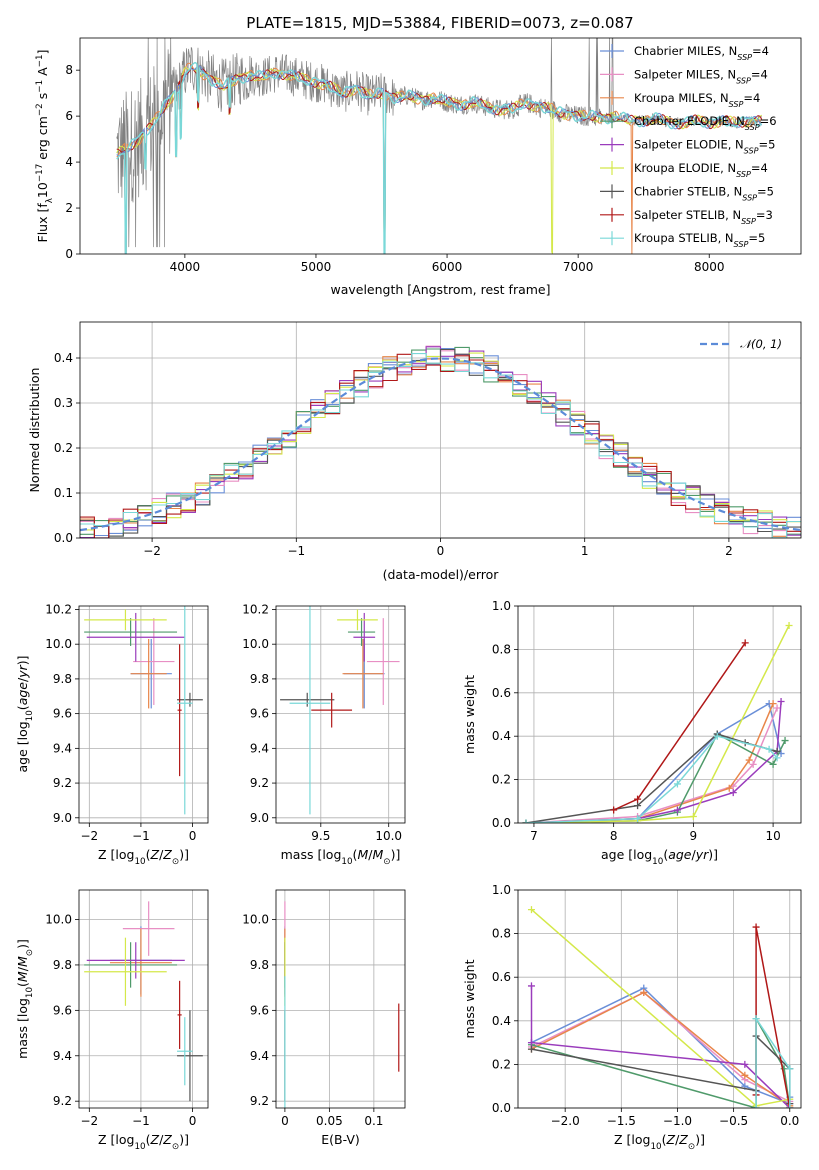 The image size is (819, 1170). What do you see at coordinates (45, 146) in the screenshot?
I see `y-axis-label: Flux [fλ10−17 erg cm−2 s−1 A−1]` at bounding box center [45, 146].